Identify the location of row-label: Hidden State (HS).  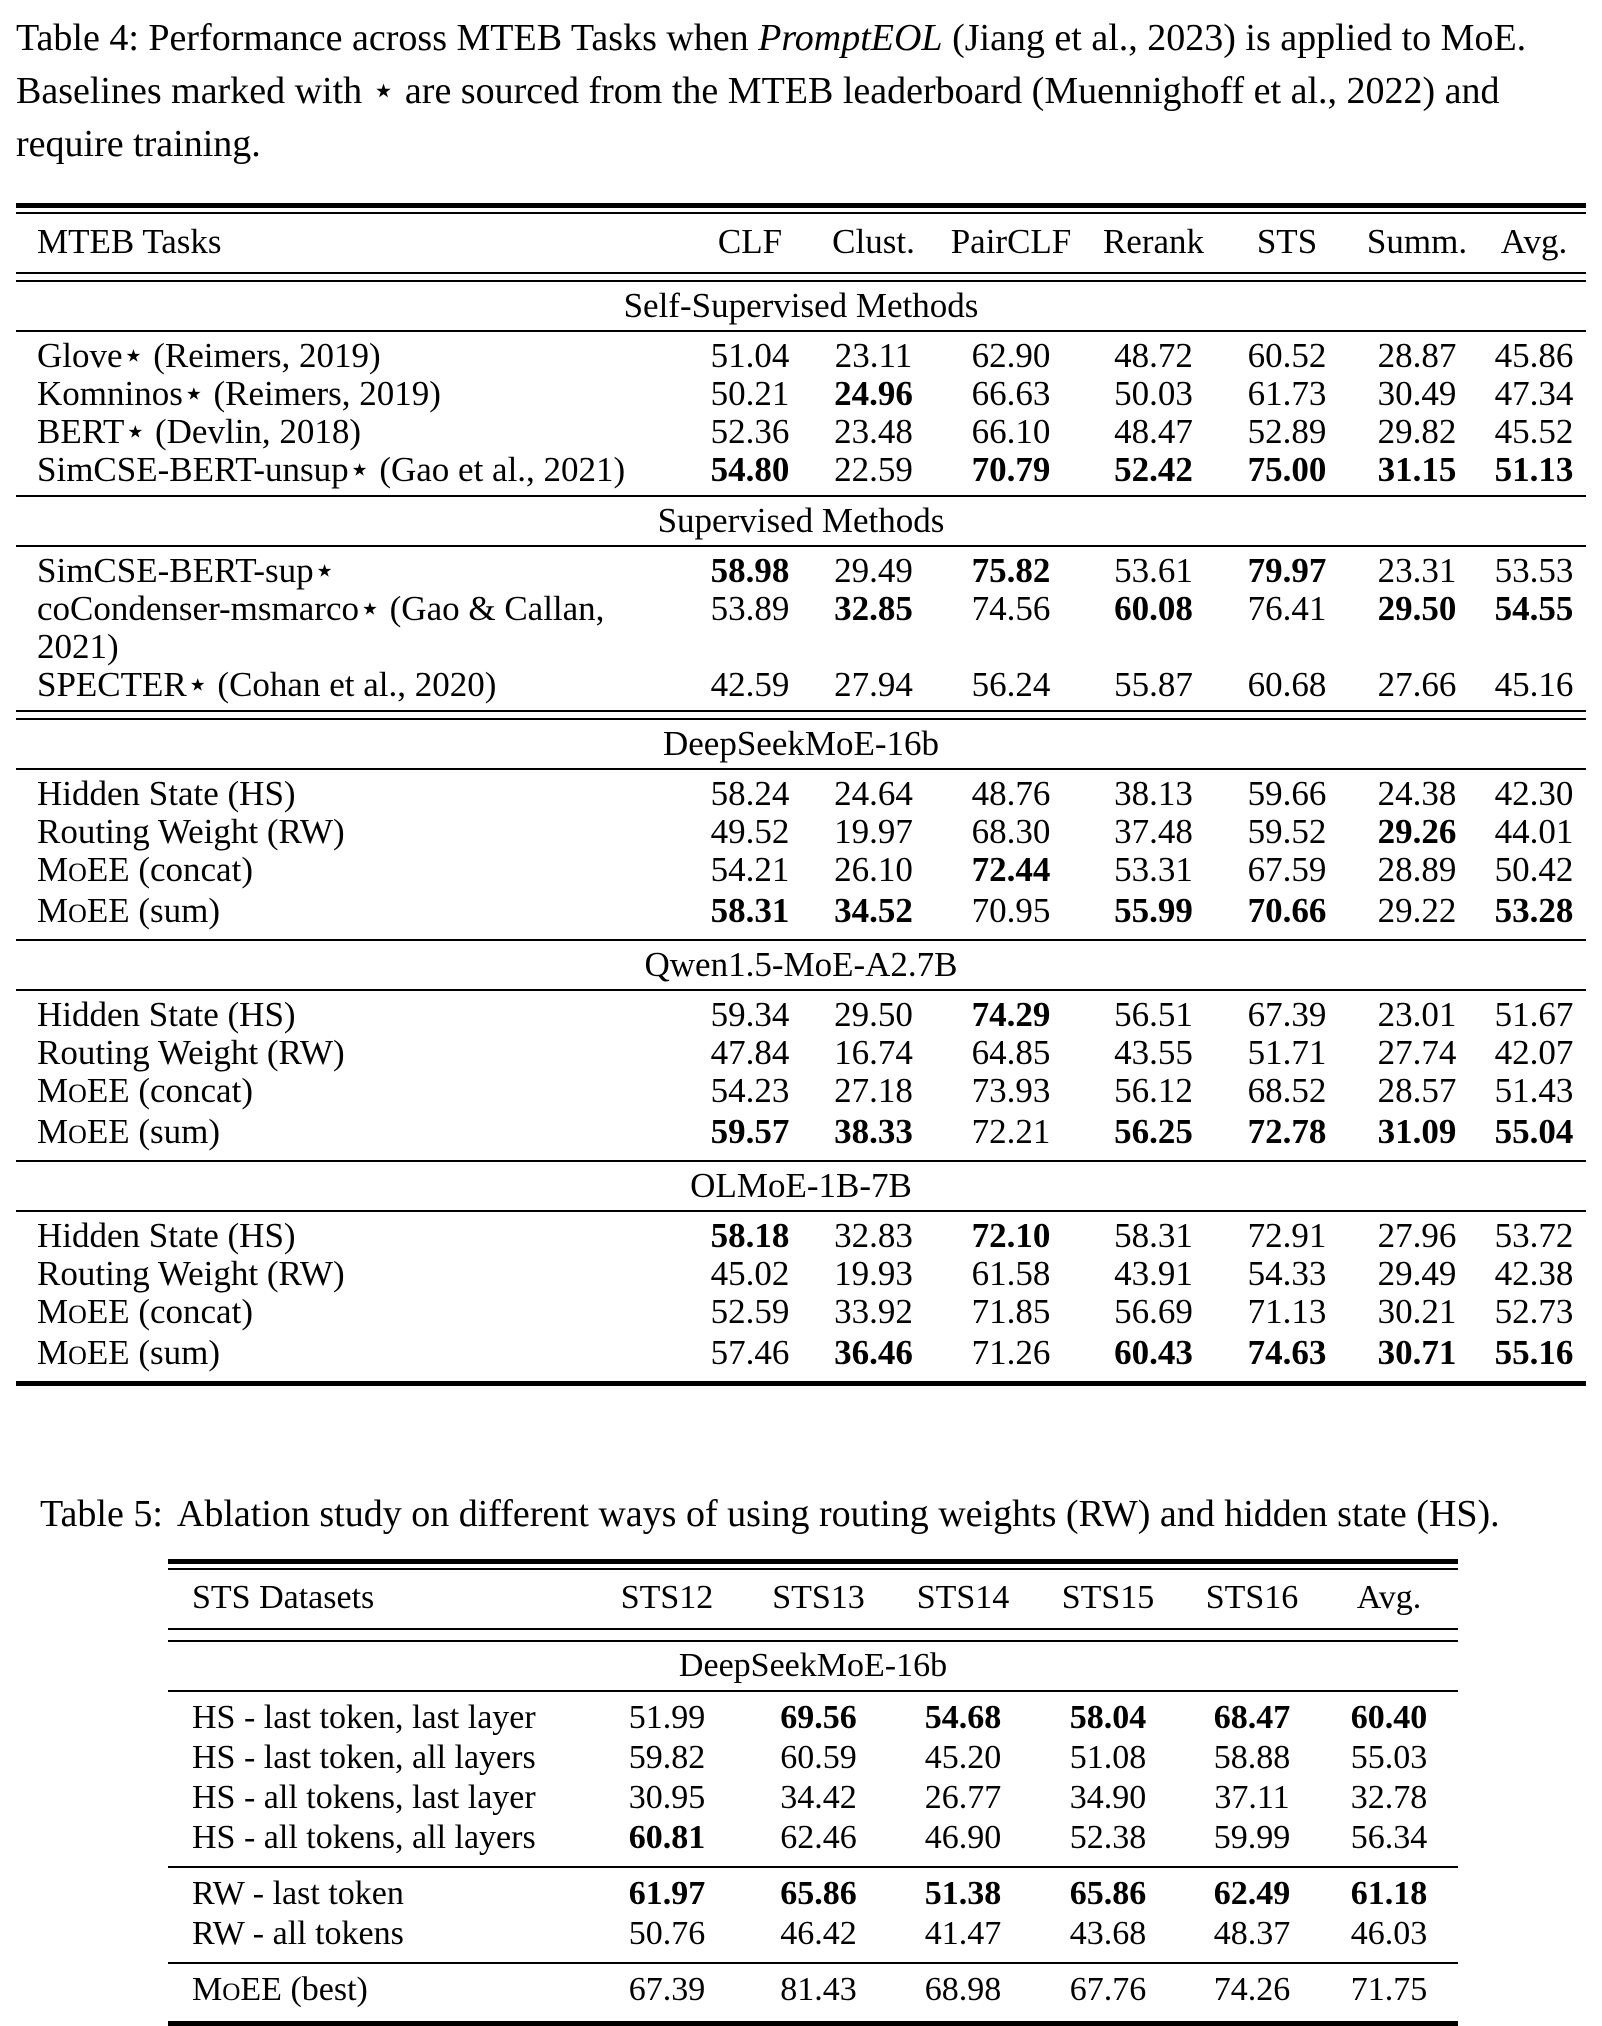
(353, 1015).